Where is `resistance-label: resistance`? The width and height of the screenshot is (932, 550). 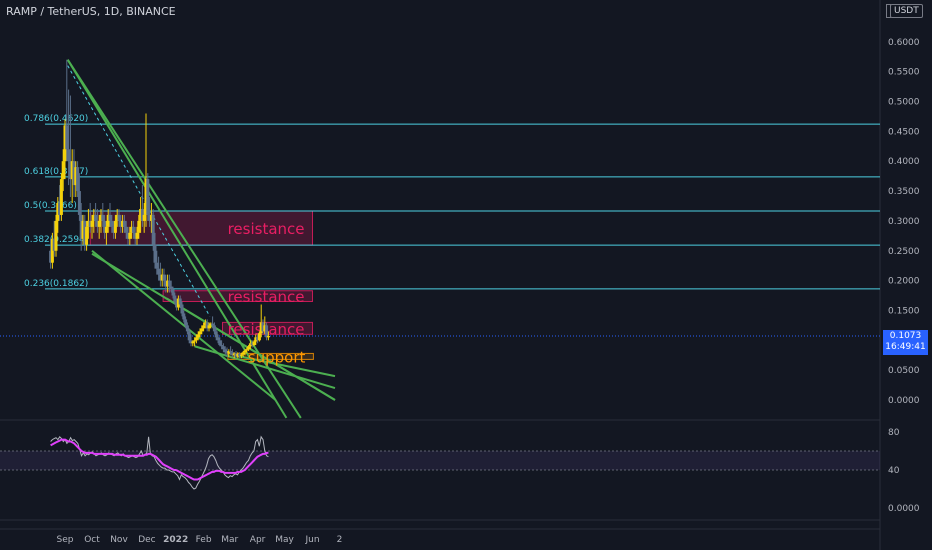 resistance-label: resistance is located at coordinates (266, 229).